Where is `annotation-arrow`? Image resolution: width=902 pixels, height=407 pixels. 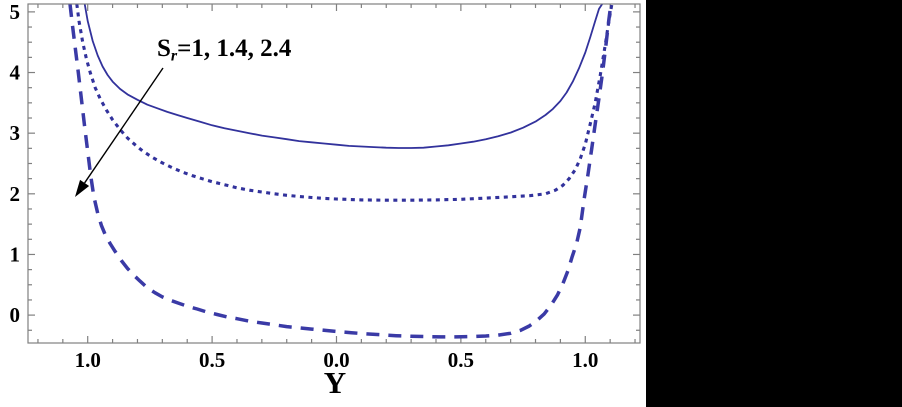
annotation-arrow is located at coordinates (119, 132).